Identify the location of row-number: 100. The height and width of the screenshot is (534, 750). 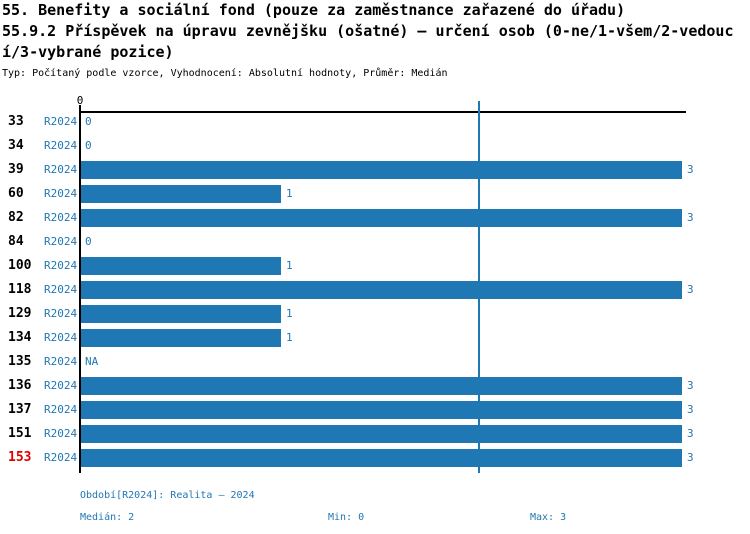
(20, 265).